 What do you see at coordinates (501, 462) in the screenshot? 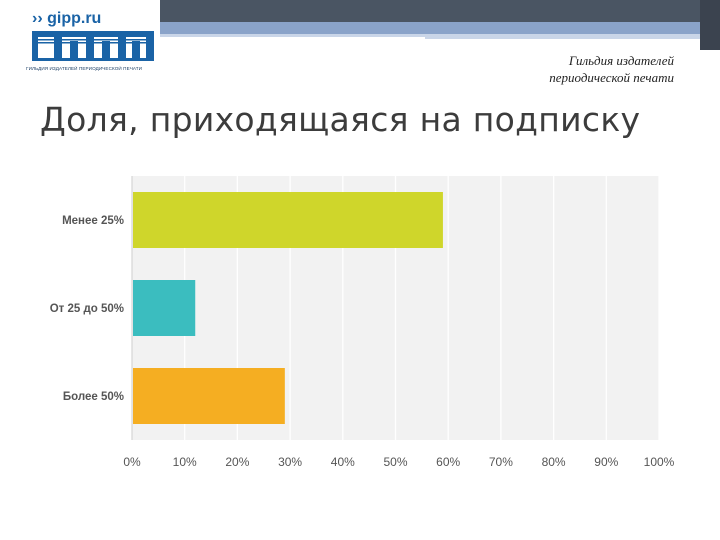
I see `x-tick-label: 70%` at bounding box center [501, 462].